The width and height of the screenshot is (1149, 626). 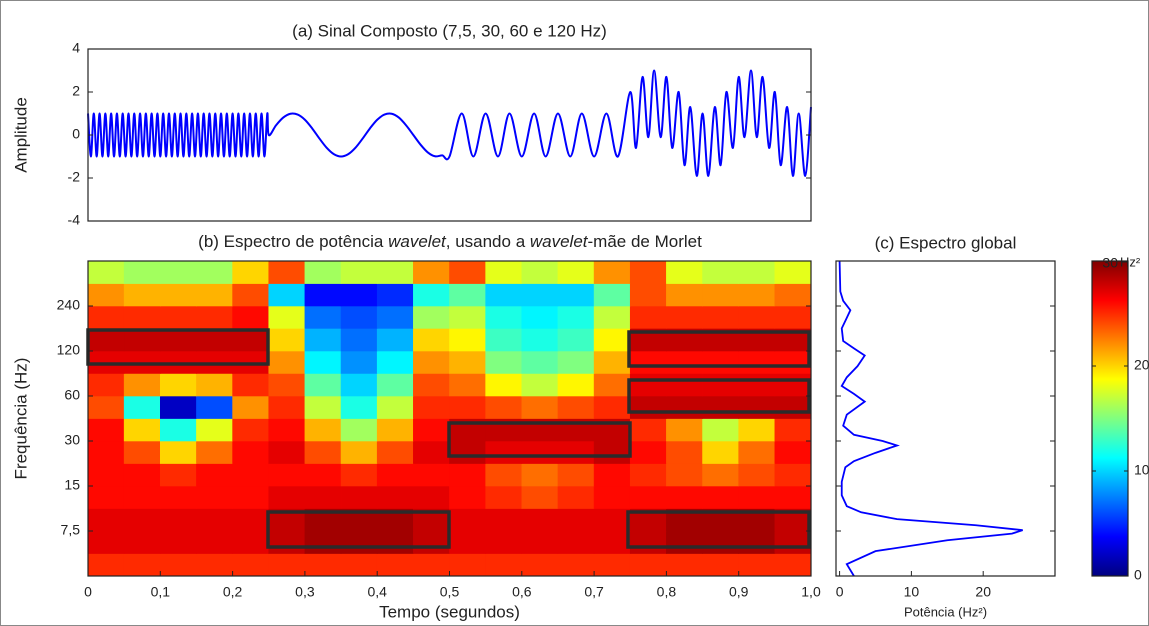 What do you see at coordinates (1110, 418) in the screenshot?
I see `colorbar` at bounding box center [1110, 418].